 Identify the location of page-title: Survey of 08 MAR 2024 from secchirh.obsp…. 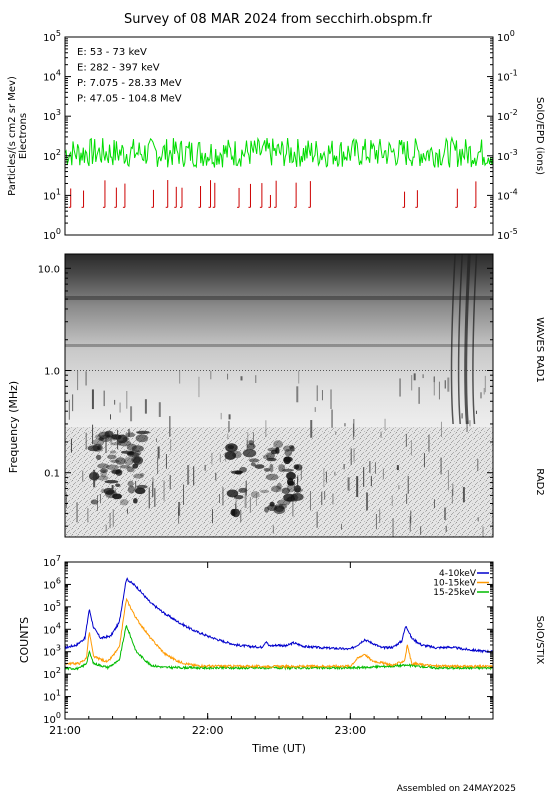
(278, 19).